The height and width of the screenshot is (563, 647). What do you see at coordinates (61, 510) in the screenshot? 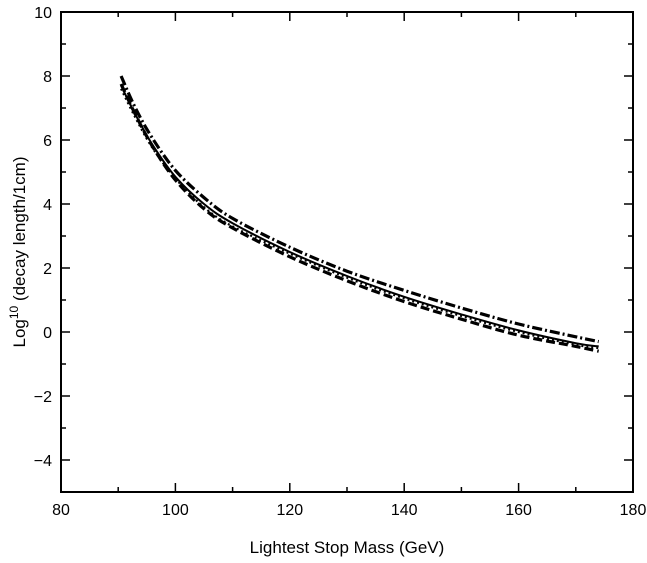
I see `x-tick-label: 80` at bounding box center [61, 510].